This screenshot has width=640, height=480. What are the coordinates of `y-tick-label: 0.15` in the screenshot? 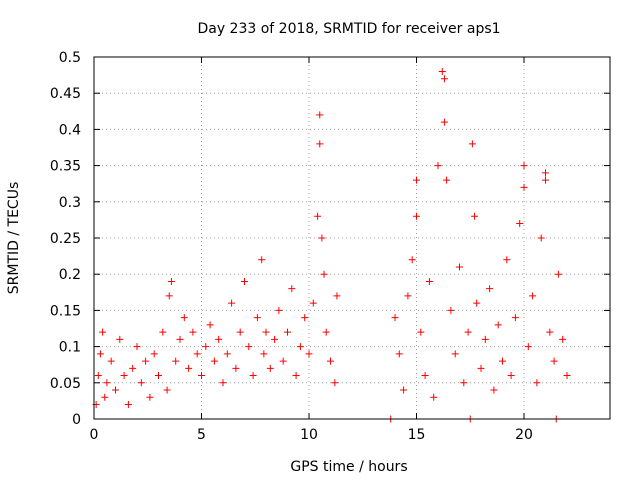 It's located at (65, 311).